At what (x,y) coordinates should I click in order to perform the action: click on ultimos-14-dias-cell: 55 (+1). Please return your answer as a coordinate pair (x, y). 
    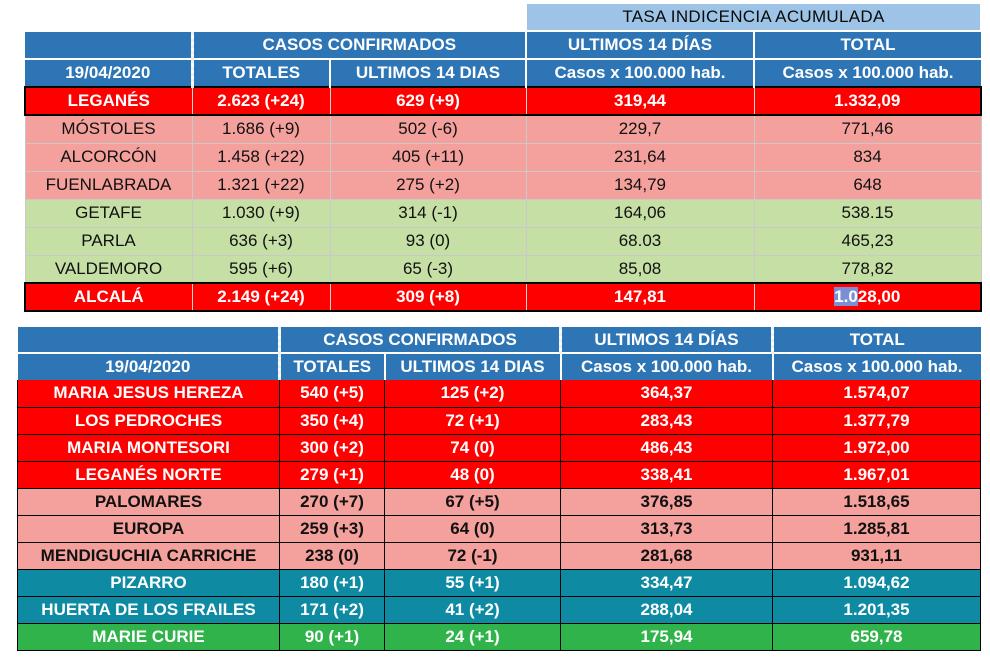
    Looking at the image, I should click on (472, 583).